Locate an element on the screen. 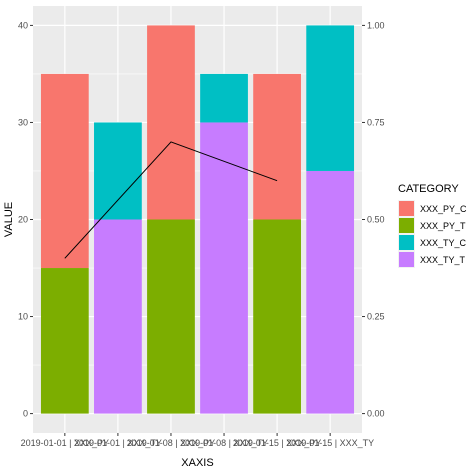 The height and width of the screenshot is (474, 474). y2-tick-label: 0.00 is located at coordinates (376, 414).